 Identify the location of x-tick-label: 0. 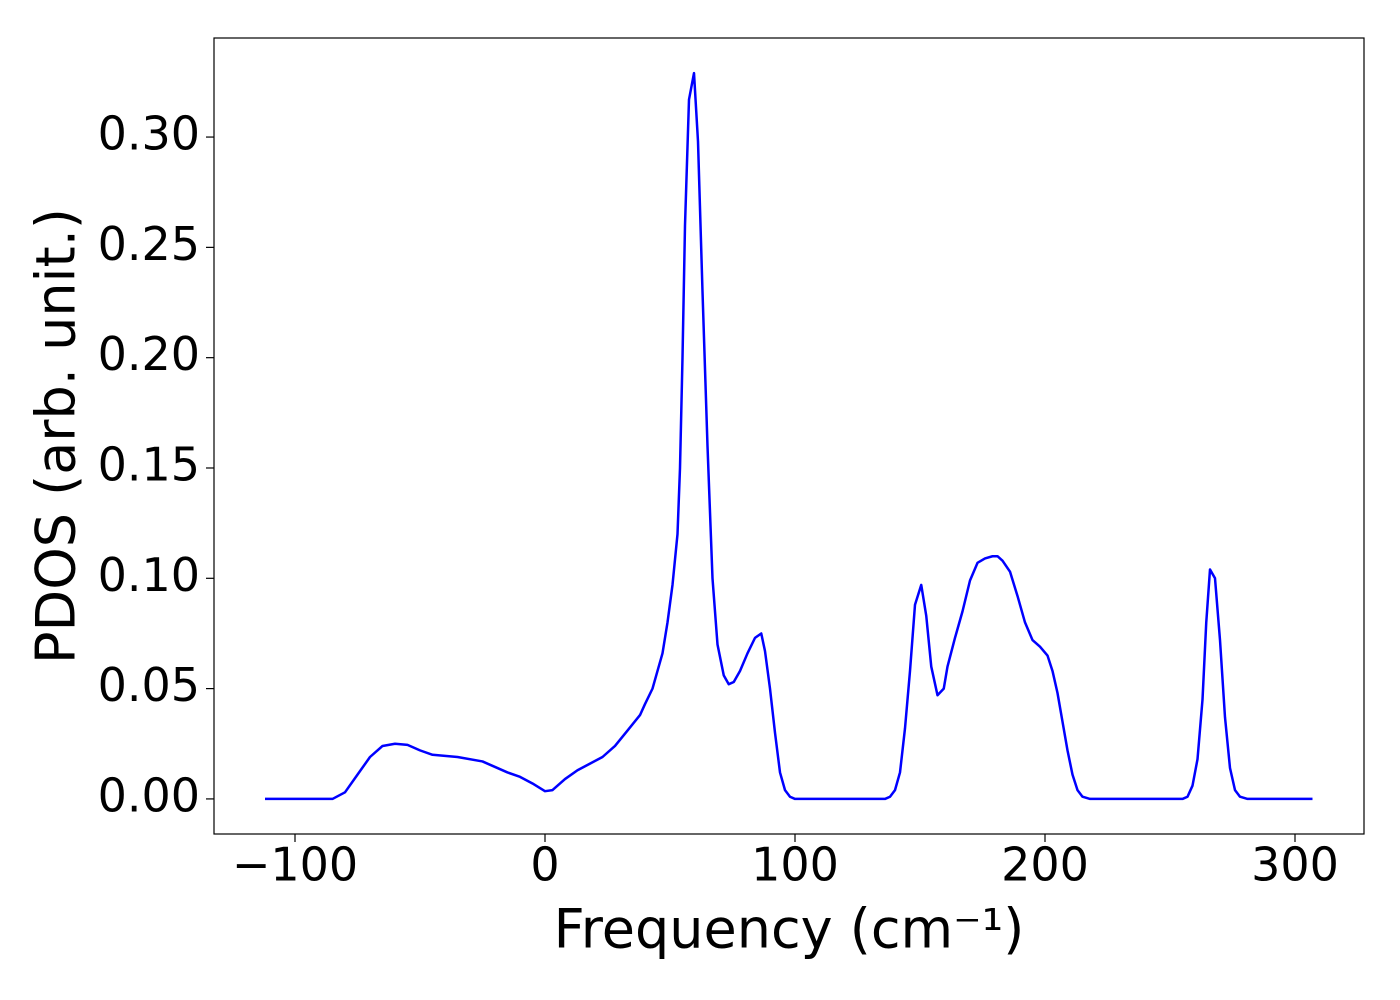
(544, 865).